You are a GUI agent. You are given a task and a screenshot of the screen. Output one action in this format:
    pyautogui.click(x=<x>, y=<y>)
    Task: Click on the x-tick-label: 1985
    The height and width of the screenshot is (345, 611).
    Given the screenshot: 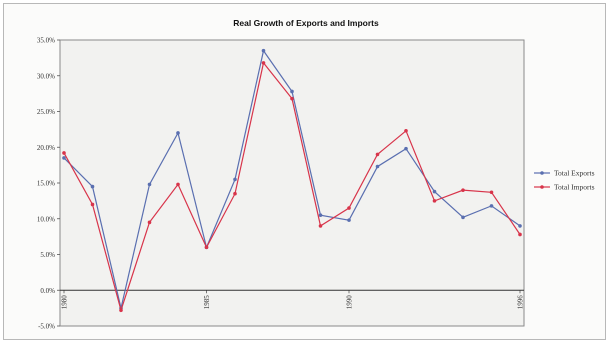 What is the action you would take?
    pyautogui.click(x=207, y=302)
    